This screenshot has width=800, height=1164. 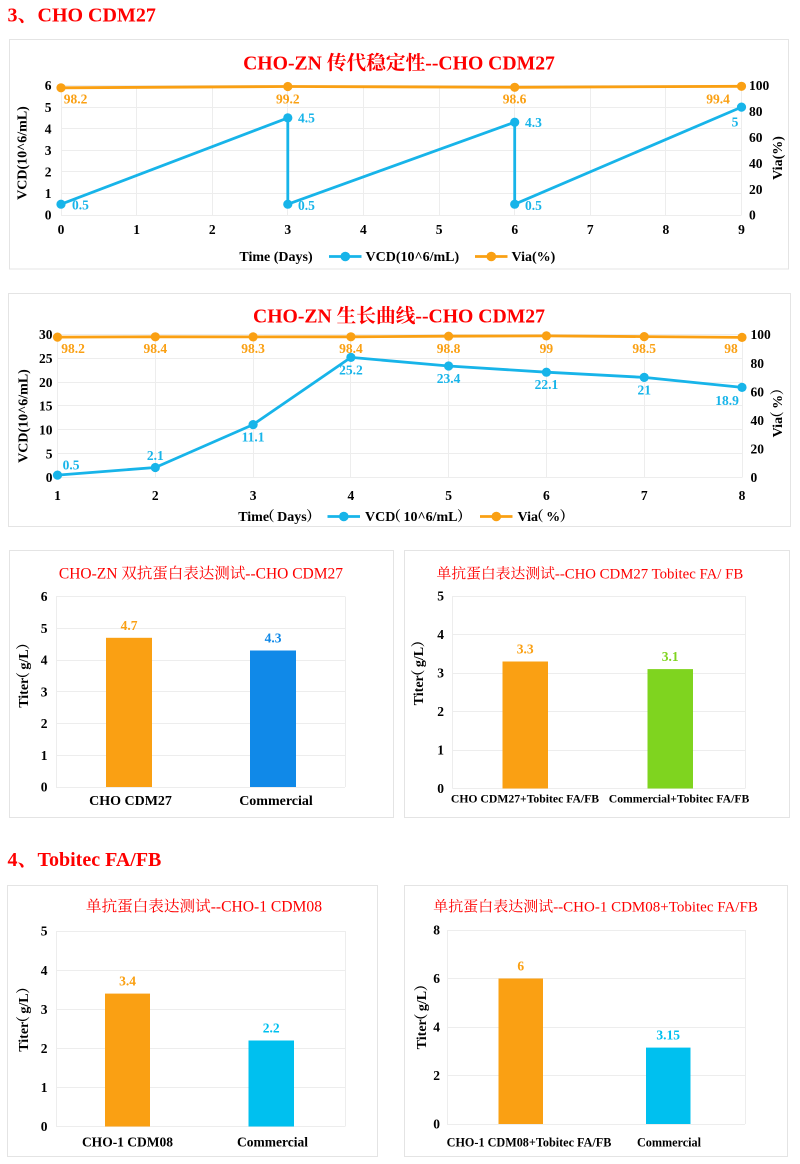 I want to click on svg-text: 4.5, so click(x=306, y=118).